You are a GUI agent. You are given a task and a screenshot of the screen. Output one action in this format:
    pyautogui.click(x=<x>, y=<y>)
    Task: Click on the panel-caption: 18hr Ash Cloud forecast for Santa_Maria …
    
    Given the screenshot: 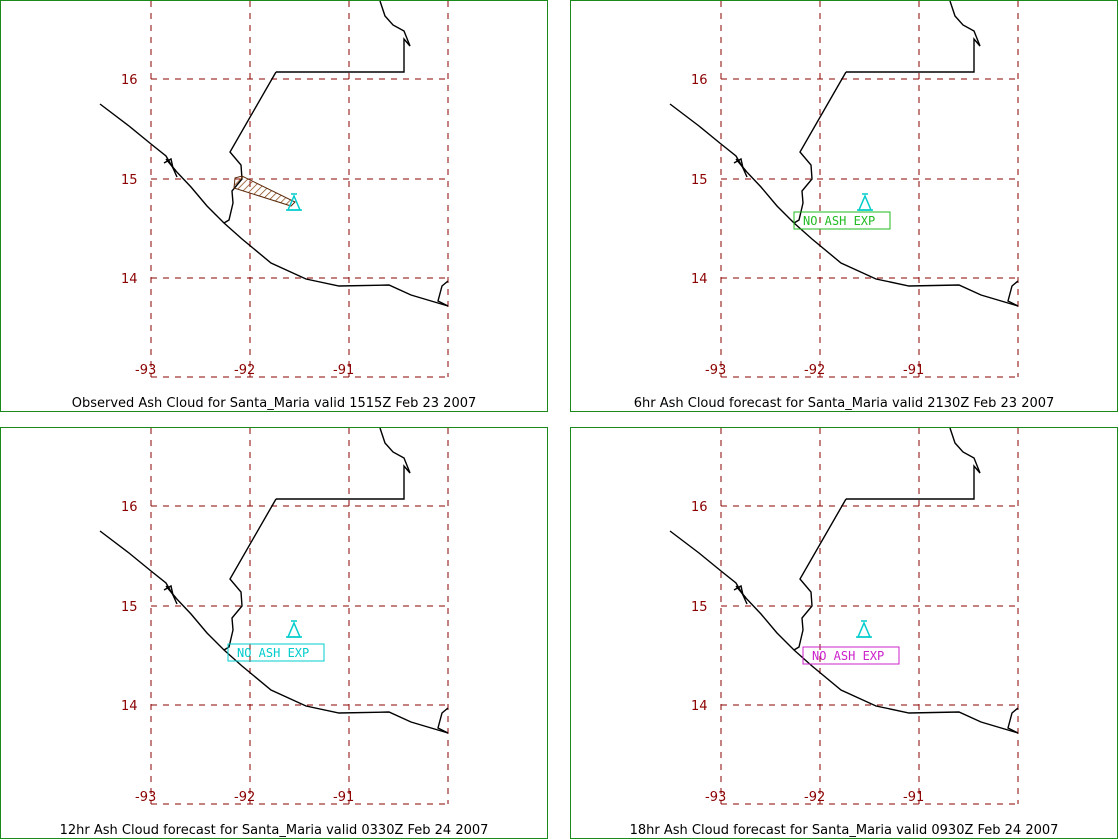 What is the action you would take?
    pyautogui.click(x=844, y=830)
    